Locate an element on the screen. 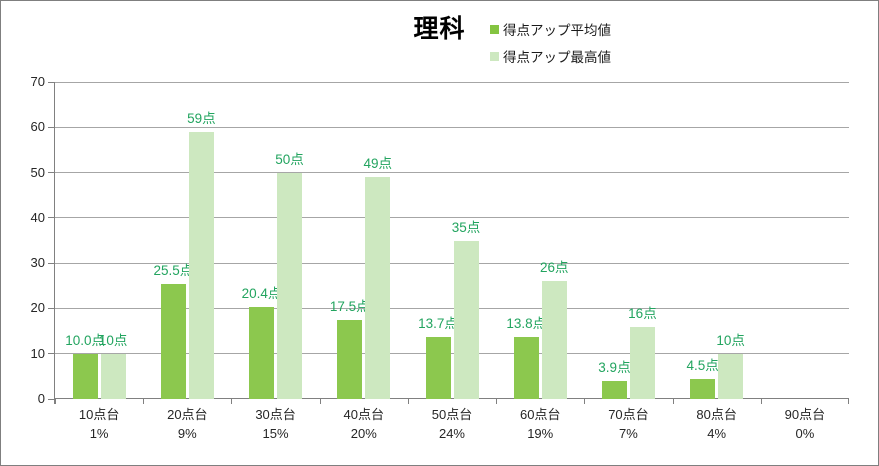 The width and height of the screenshot is (879, 466). legend-swatch-max-icon is located at coordinates (494, 56).